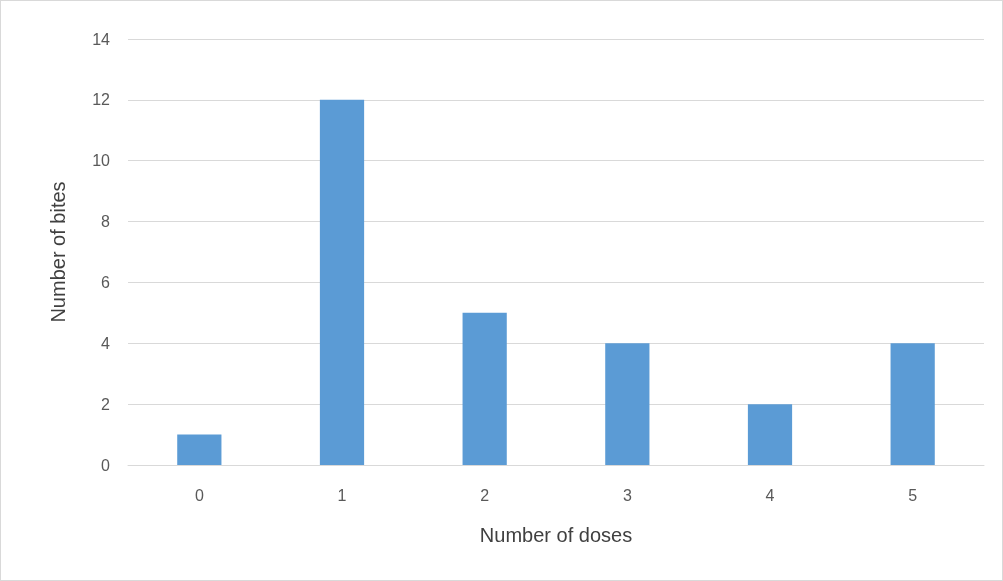 This screenshot has width=1003, height=581. I want to click on x-axis-title: Number of doses, so click(556, 535).